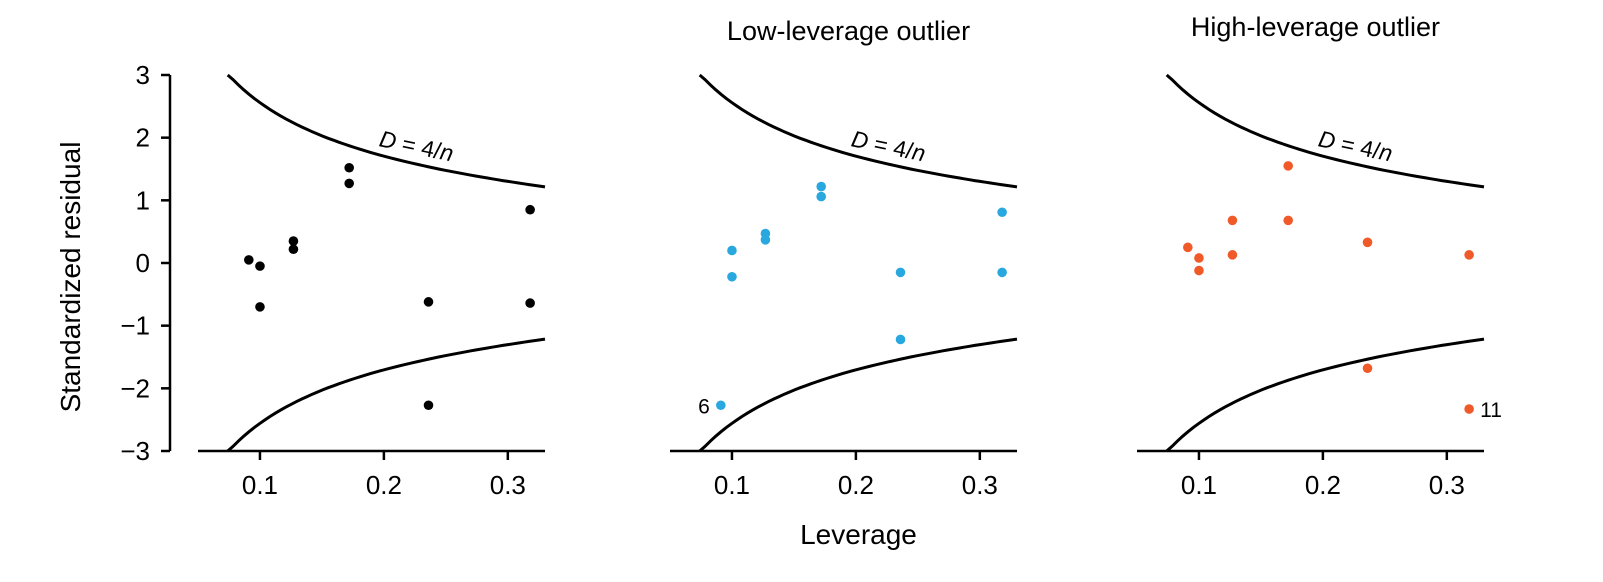 Image resolution: width=1603 pixels, height=582 pixels. I want to click on y-tick-label: −2, so click(135, 388).